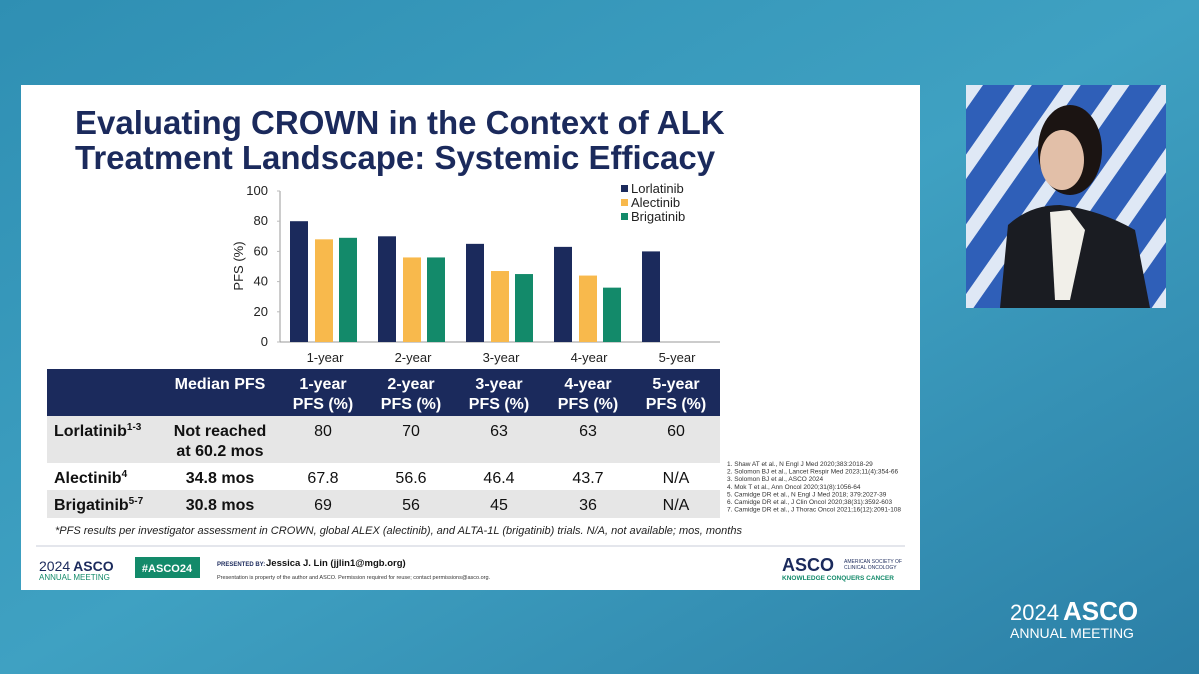  What do you see at coordinates (400, 122) in the screenshot?
I see `slide-title: Evaluating CROWN in the Context of ALK` at bounding box center [400, 122].